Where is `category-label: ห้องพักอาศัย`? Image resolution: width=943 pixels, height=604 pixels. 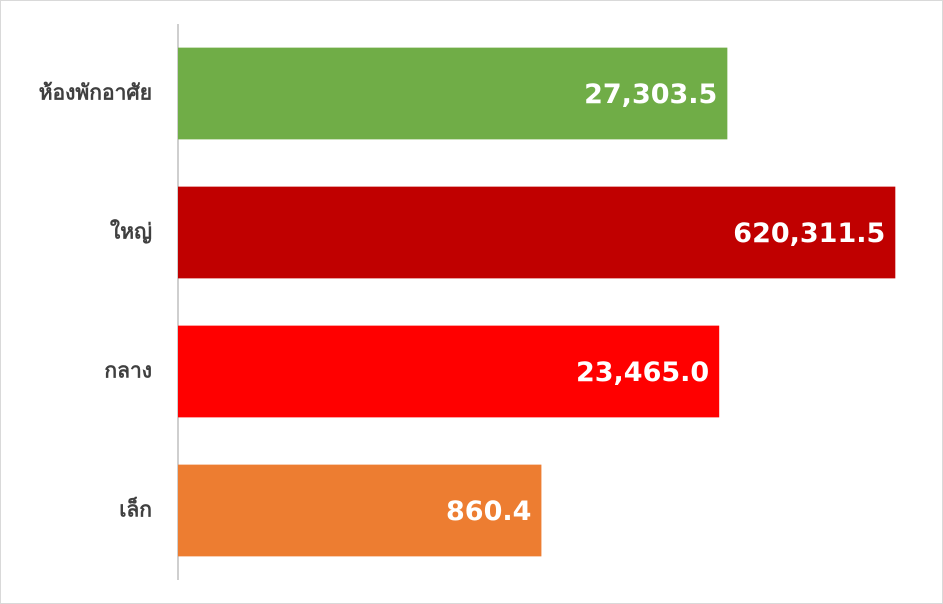
category-label: ห้องพักอาศัย is located at coordinates (95, 93).